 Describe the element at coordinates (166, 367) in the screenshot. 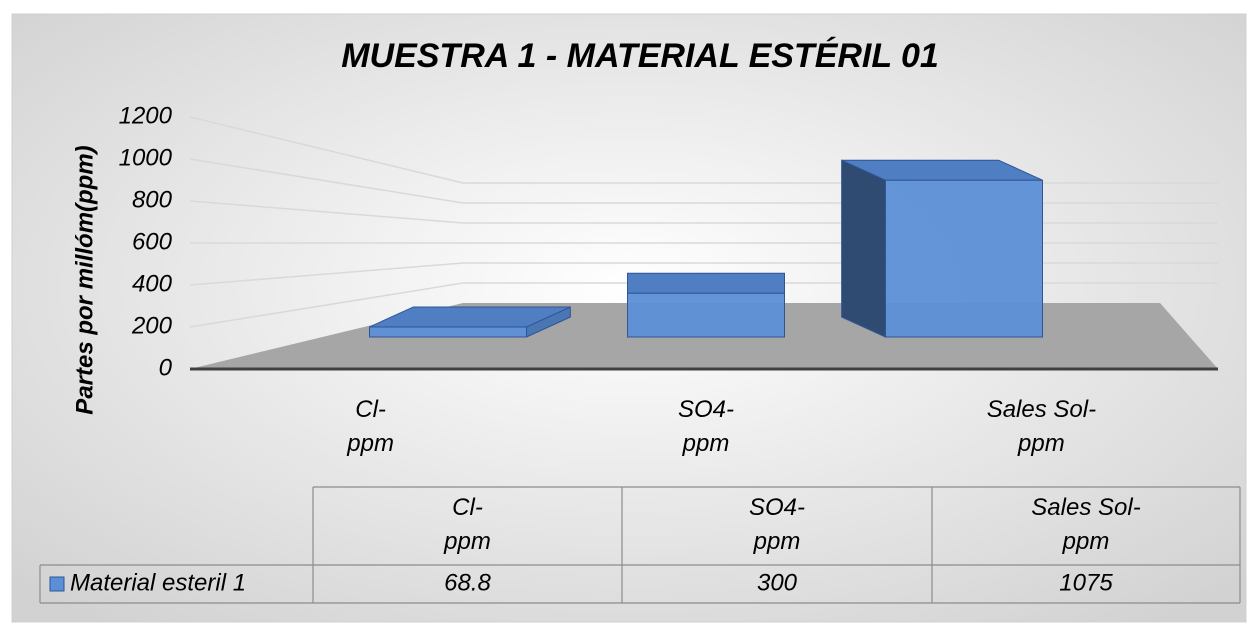

I see `y-tick-label: 0` at that location.